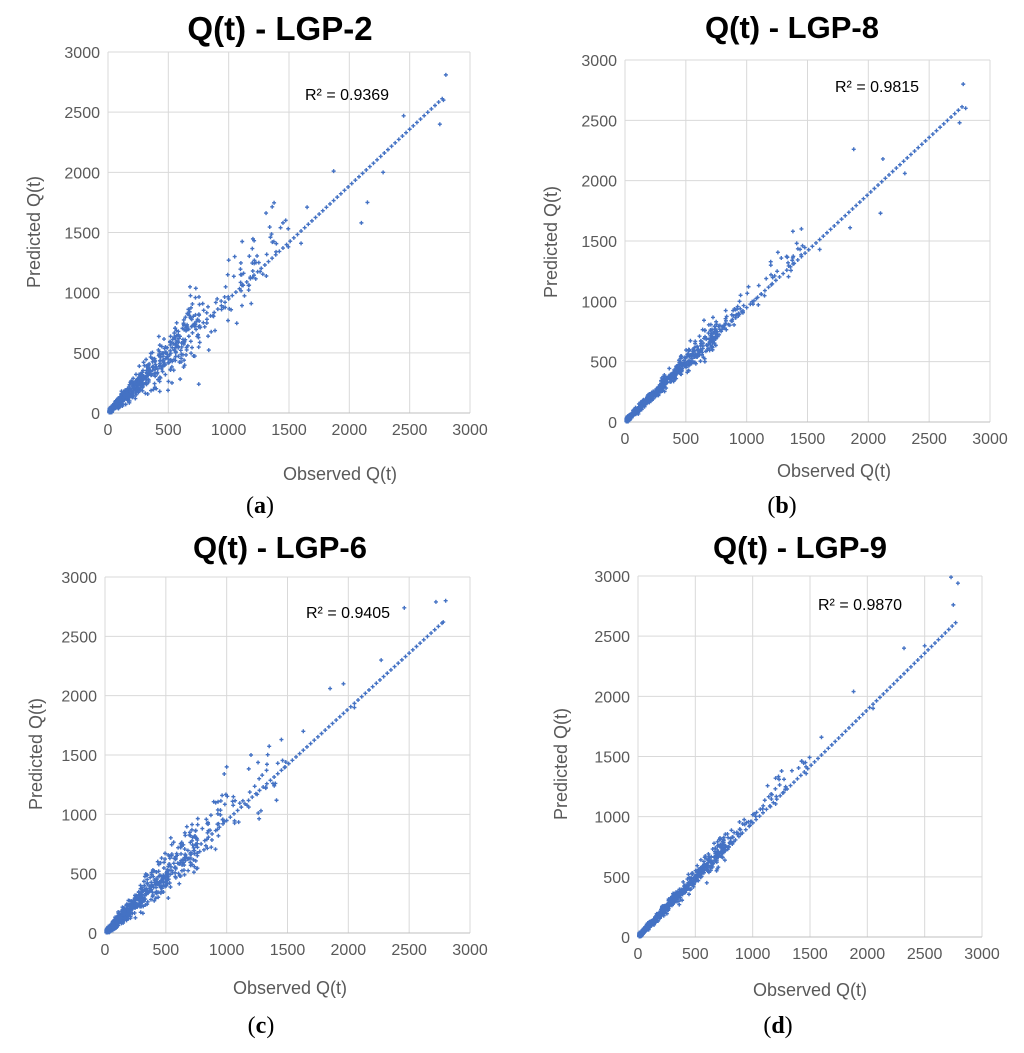 The image size is (1024, 1053). I want to click on chart-a-ytick: 1500, so click(82, 234).